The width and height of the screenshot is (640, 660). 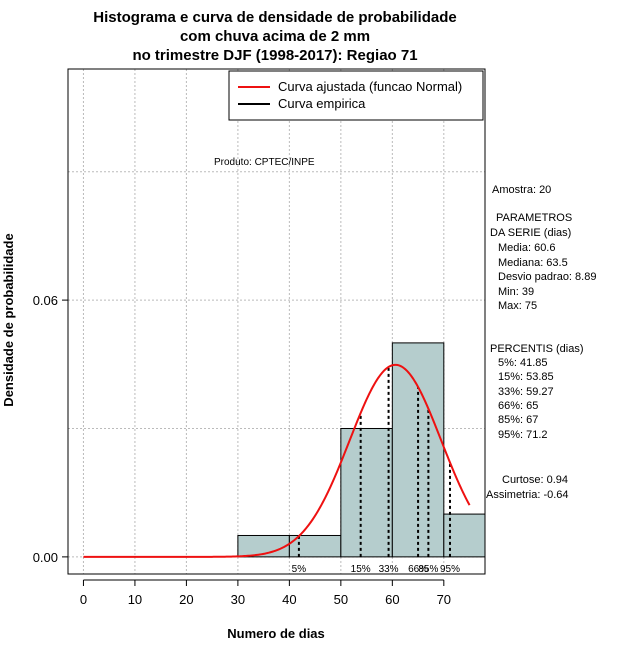 I want to click on y-axis-label: Densidade de probabilidade, so click(x=8, y=319).